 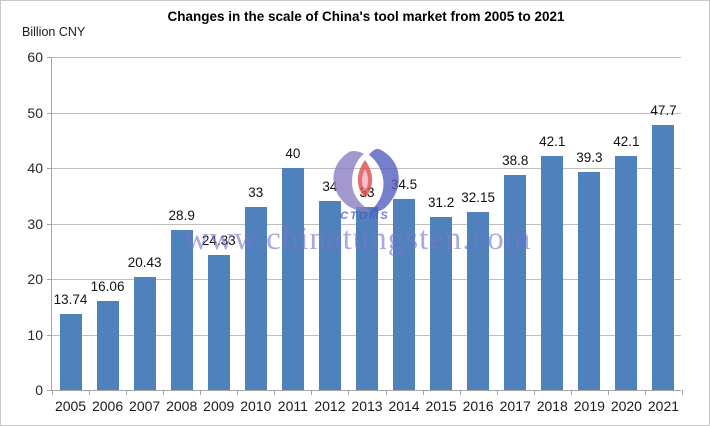 I want to click on x-tick-label-2021: 2021, so click(x=663, y=406).